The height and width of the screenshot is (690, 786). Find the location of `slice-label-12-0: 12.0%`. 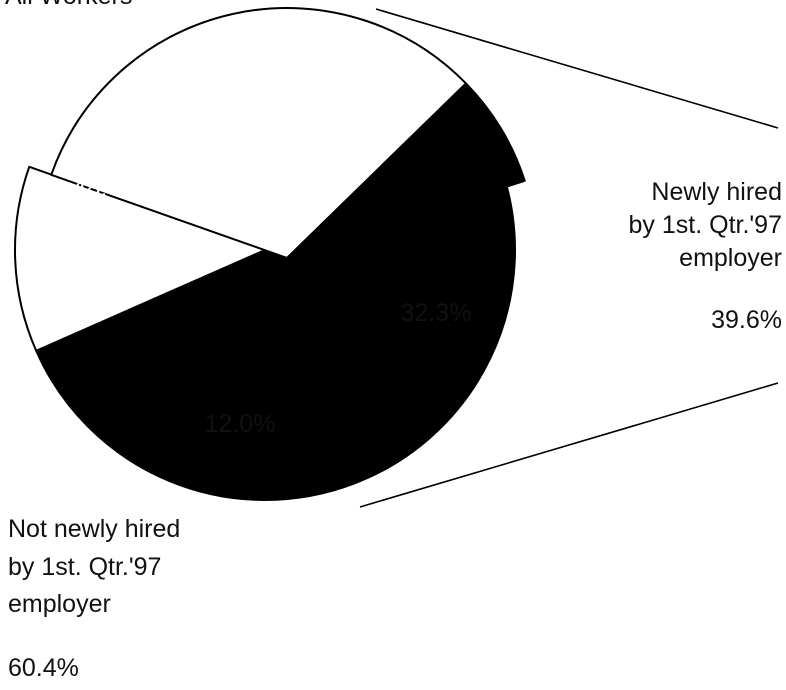

slice-label-12-0: 12.0% is located at coordinates (240, 424).